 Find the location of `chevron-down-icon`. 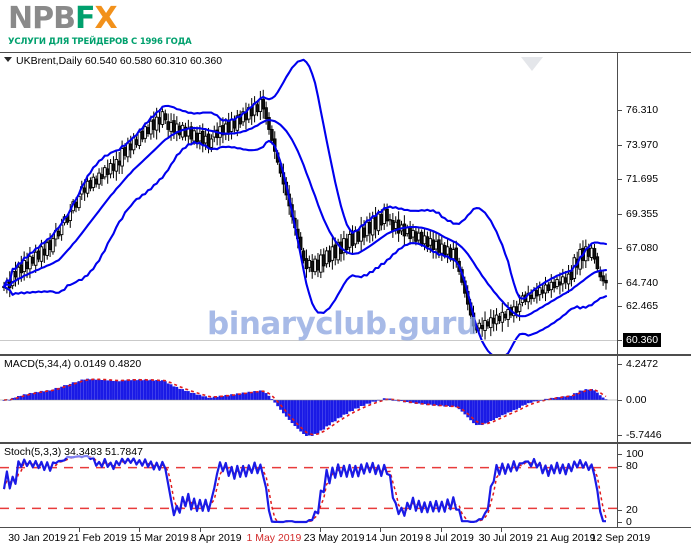

chevron-down-icon is located at coordinates (8, 59).